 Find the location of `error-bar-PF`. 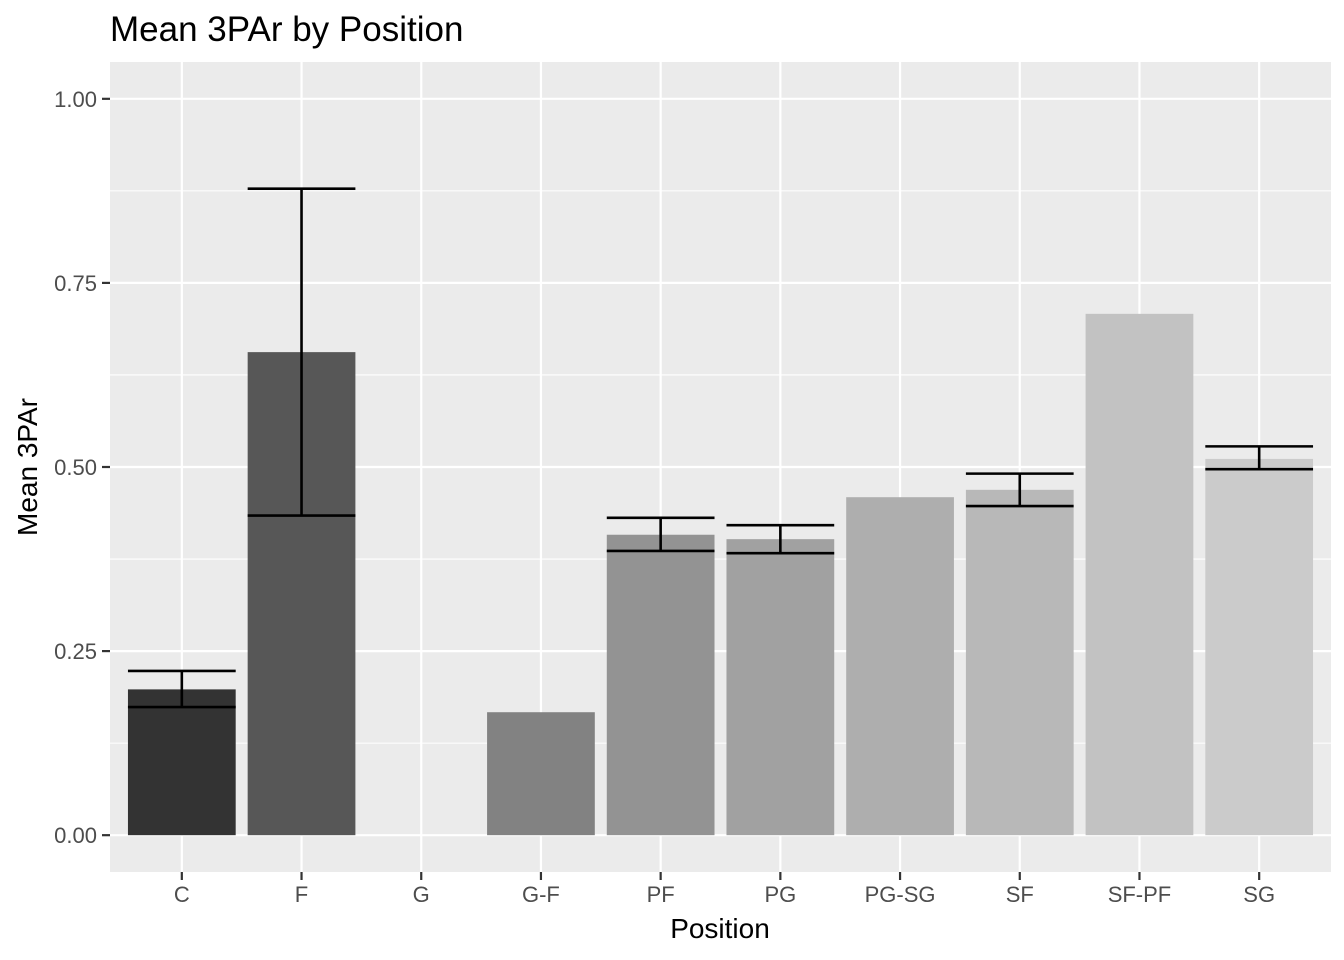

error-bar-PF is located at coordinates (660, 534).